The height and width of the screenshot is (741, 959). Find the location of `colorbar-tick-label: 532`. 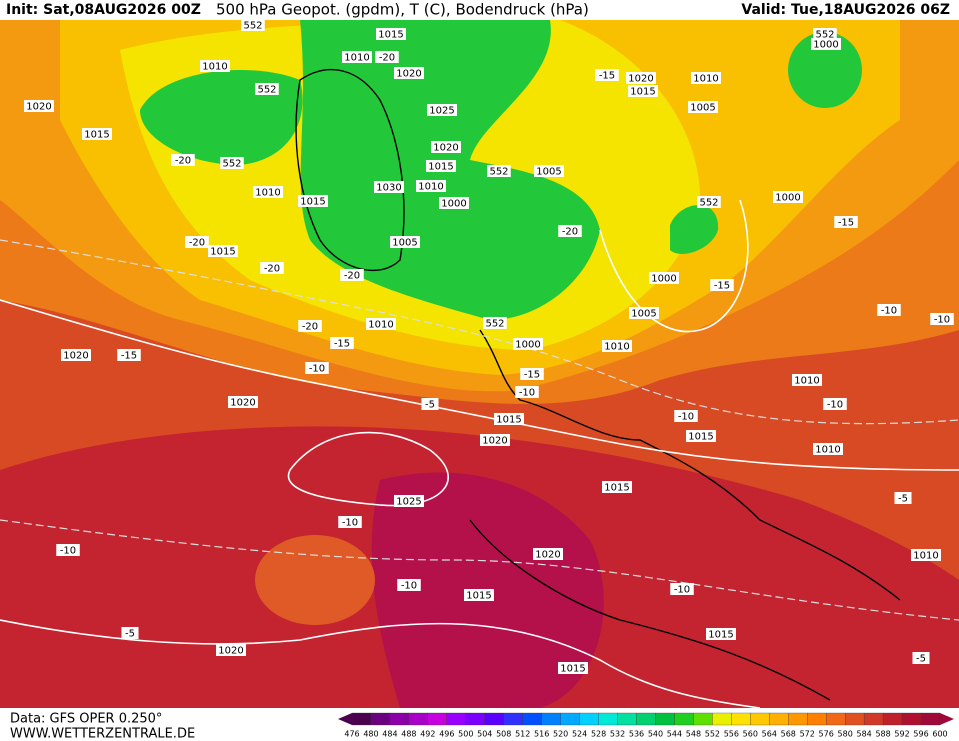

colorbar-tick-label: 532 is located at coordinates (617, 734).